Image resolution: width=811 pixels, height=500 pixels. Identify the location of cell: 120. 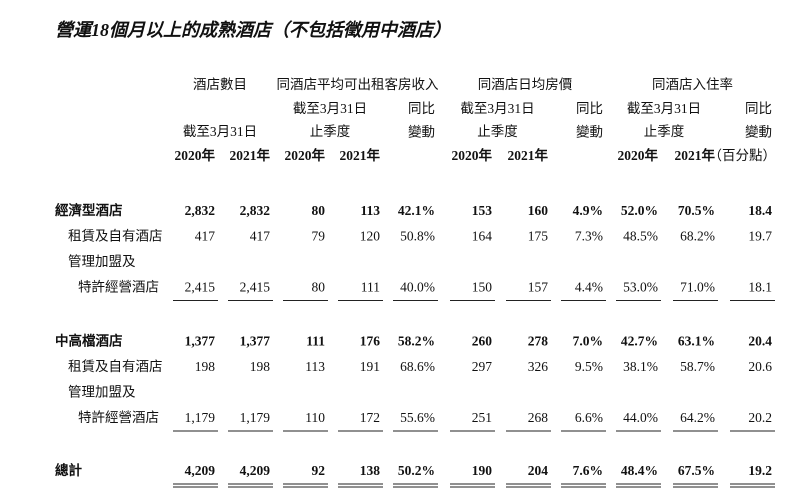
(370, 236).